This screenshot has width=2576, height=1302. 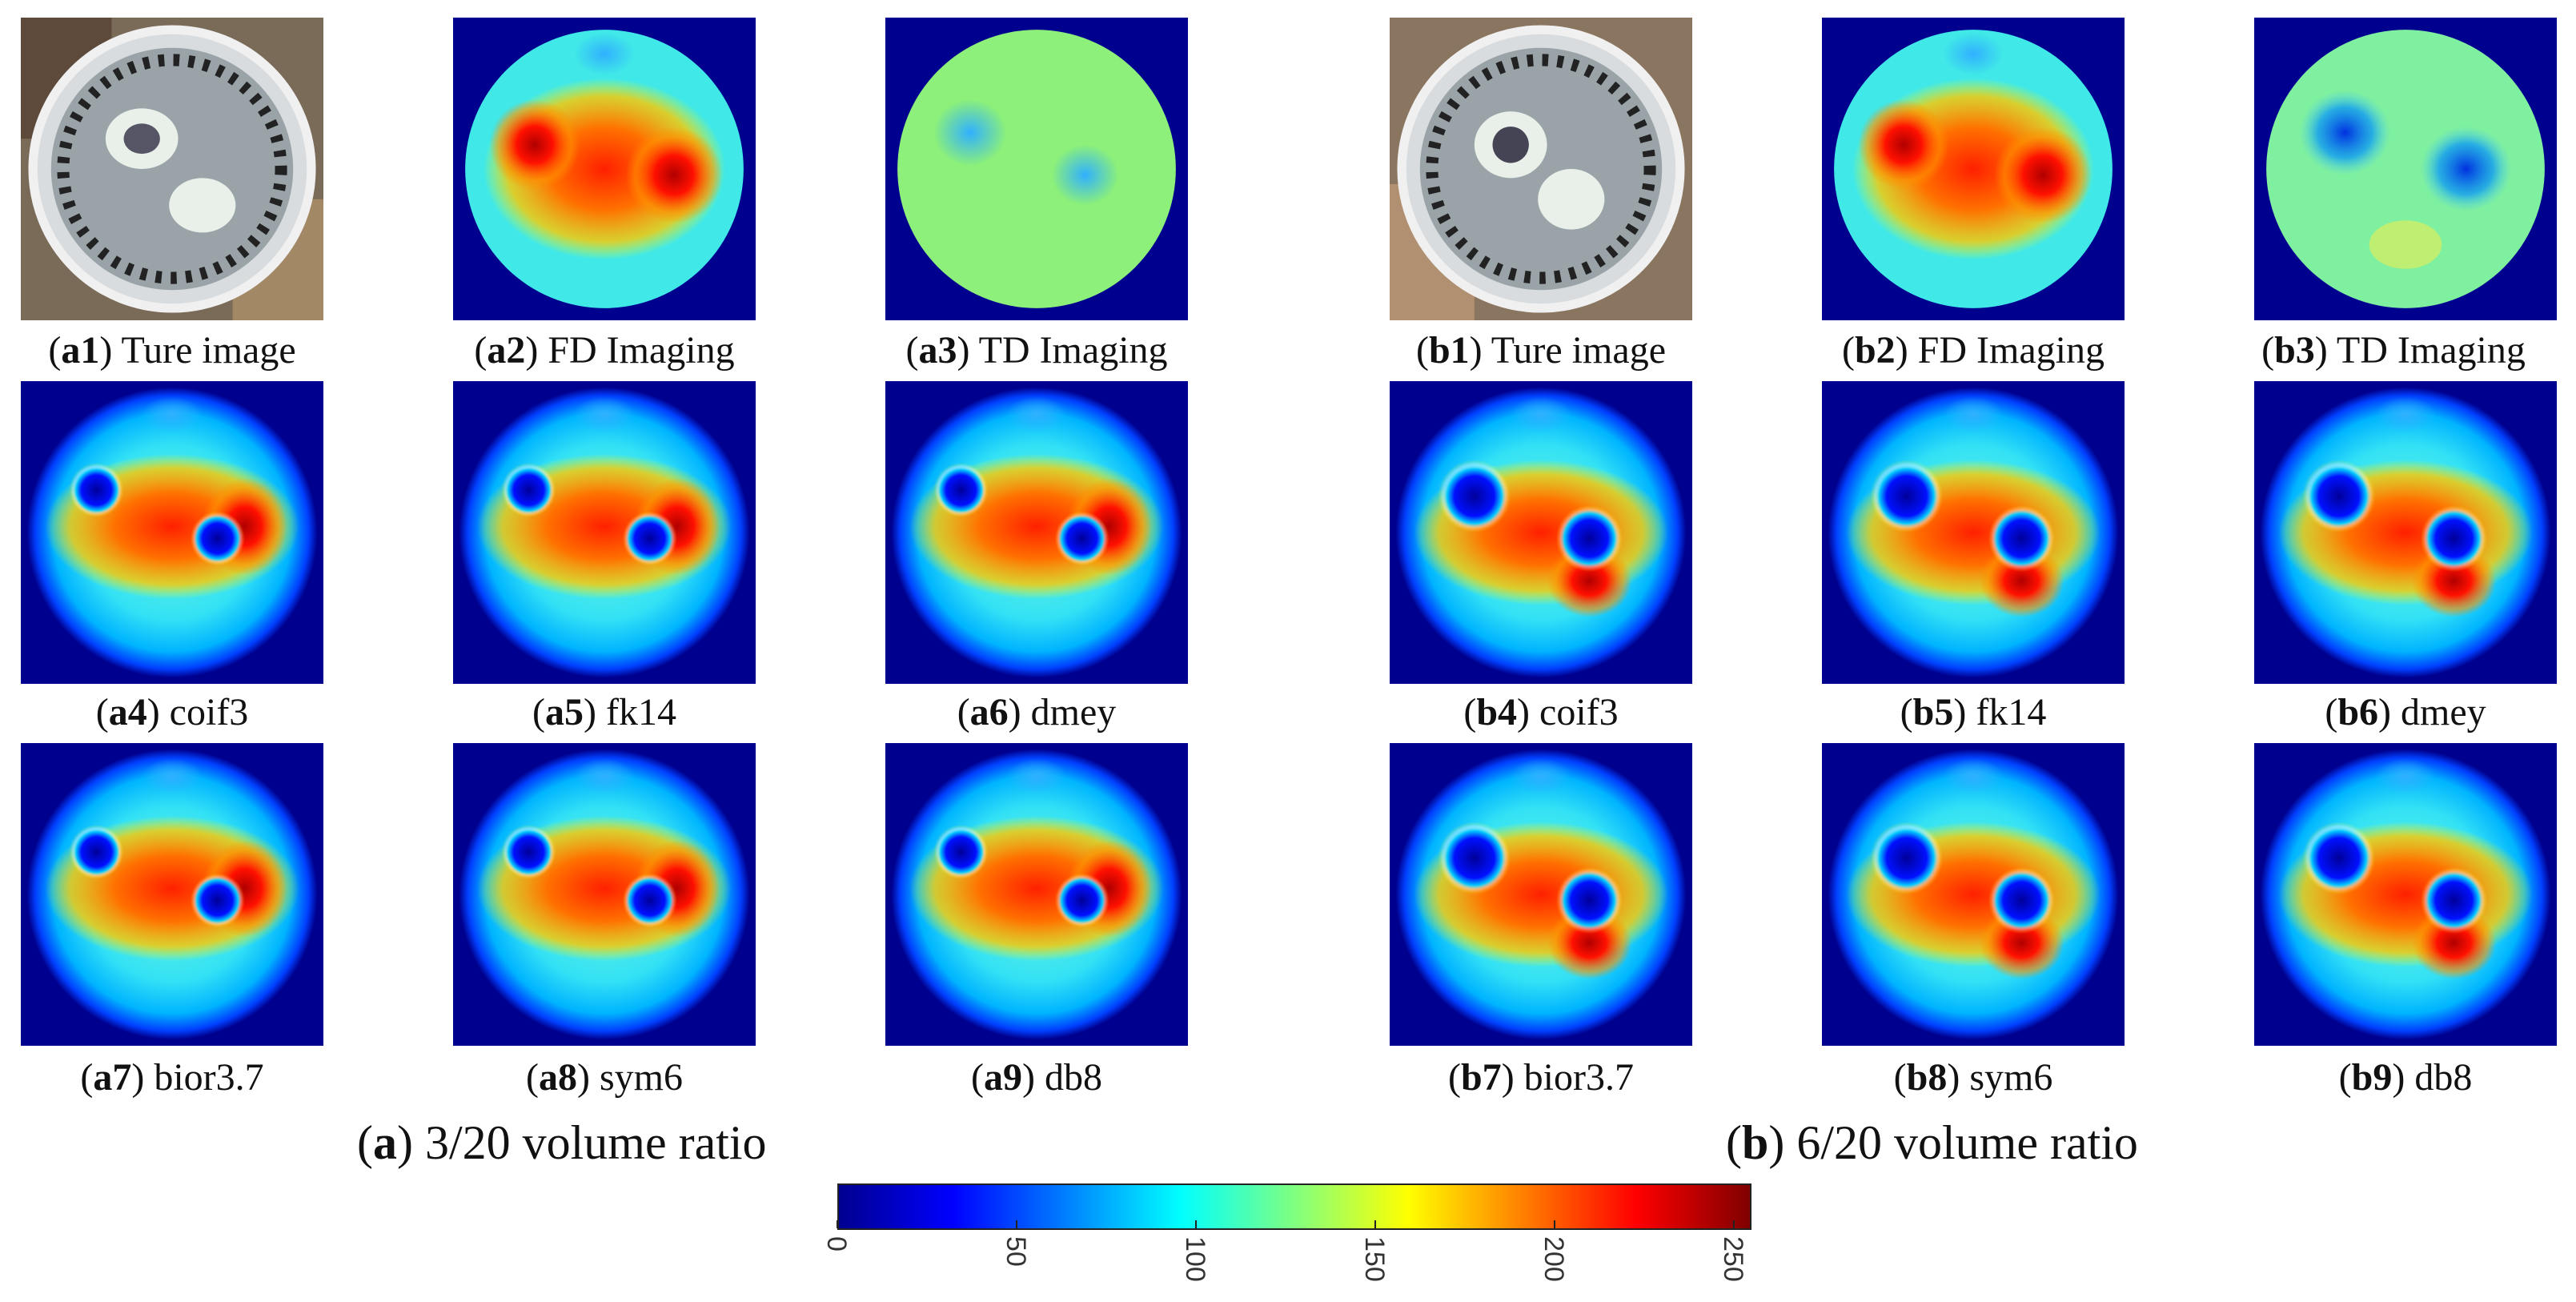 What do you see at coordinates (1973, 1078) in the screenshot?
I see `caption-b8: (b8) sym6` at bounding box center [1973, 1078].